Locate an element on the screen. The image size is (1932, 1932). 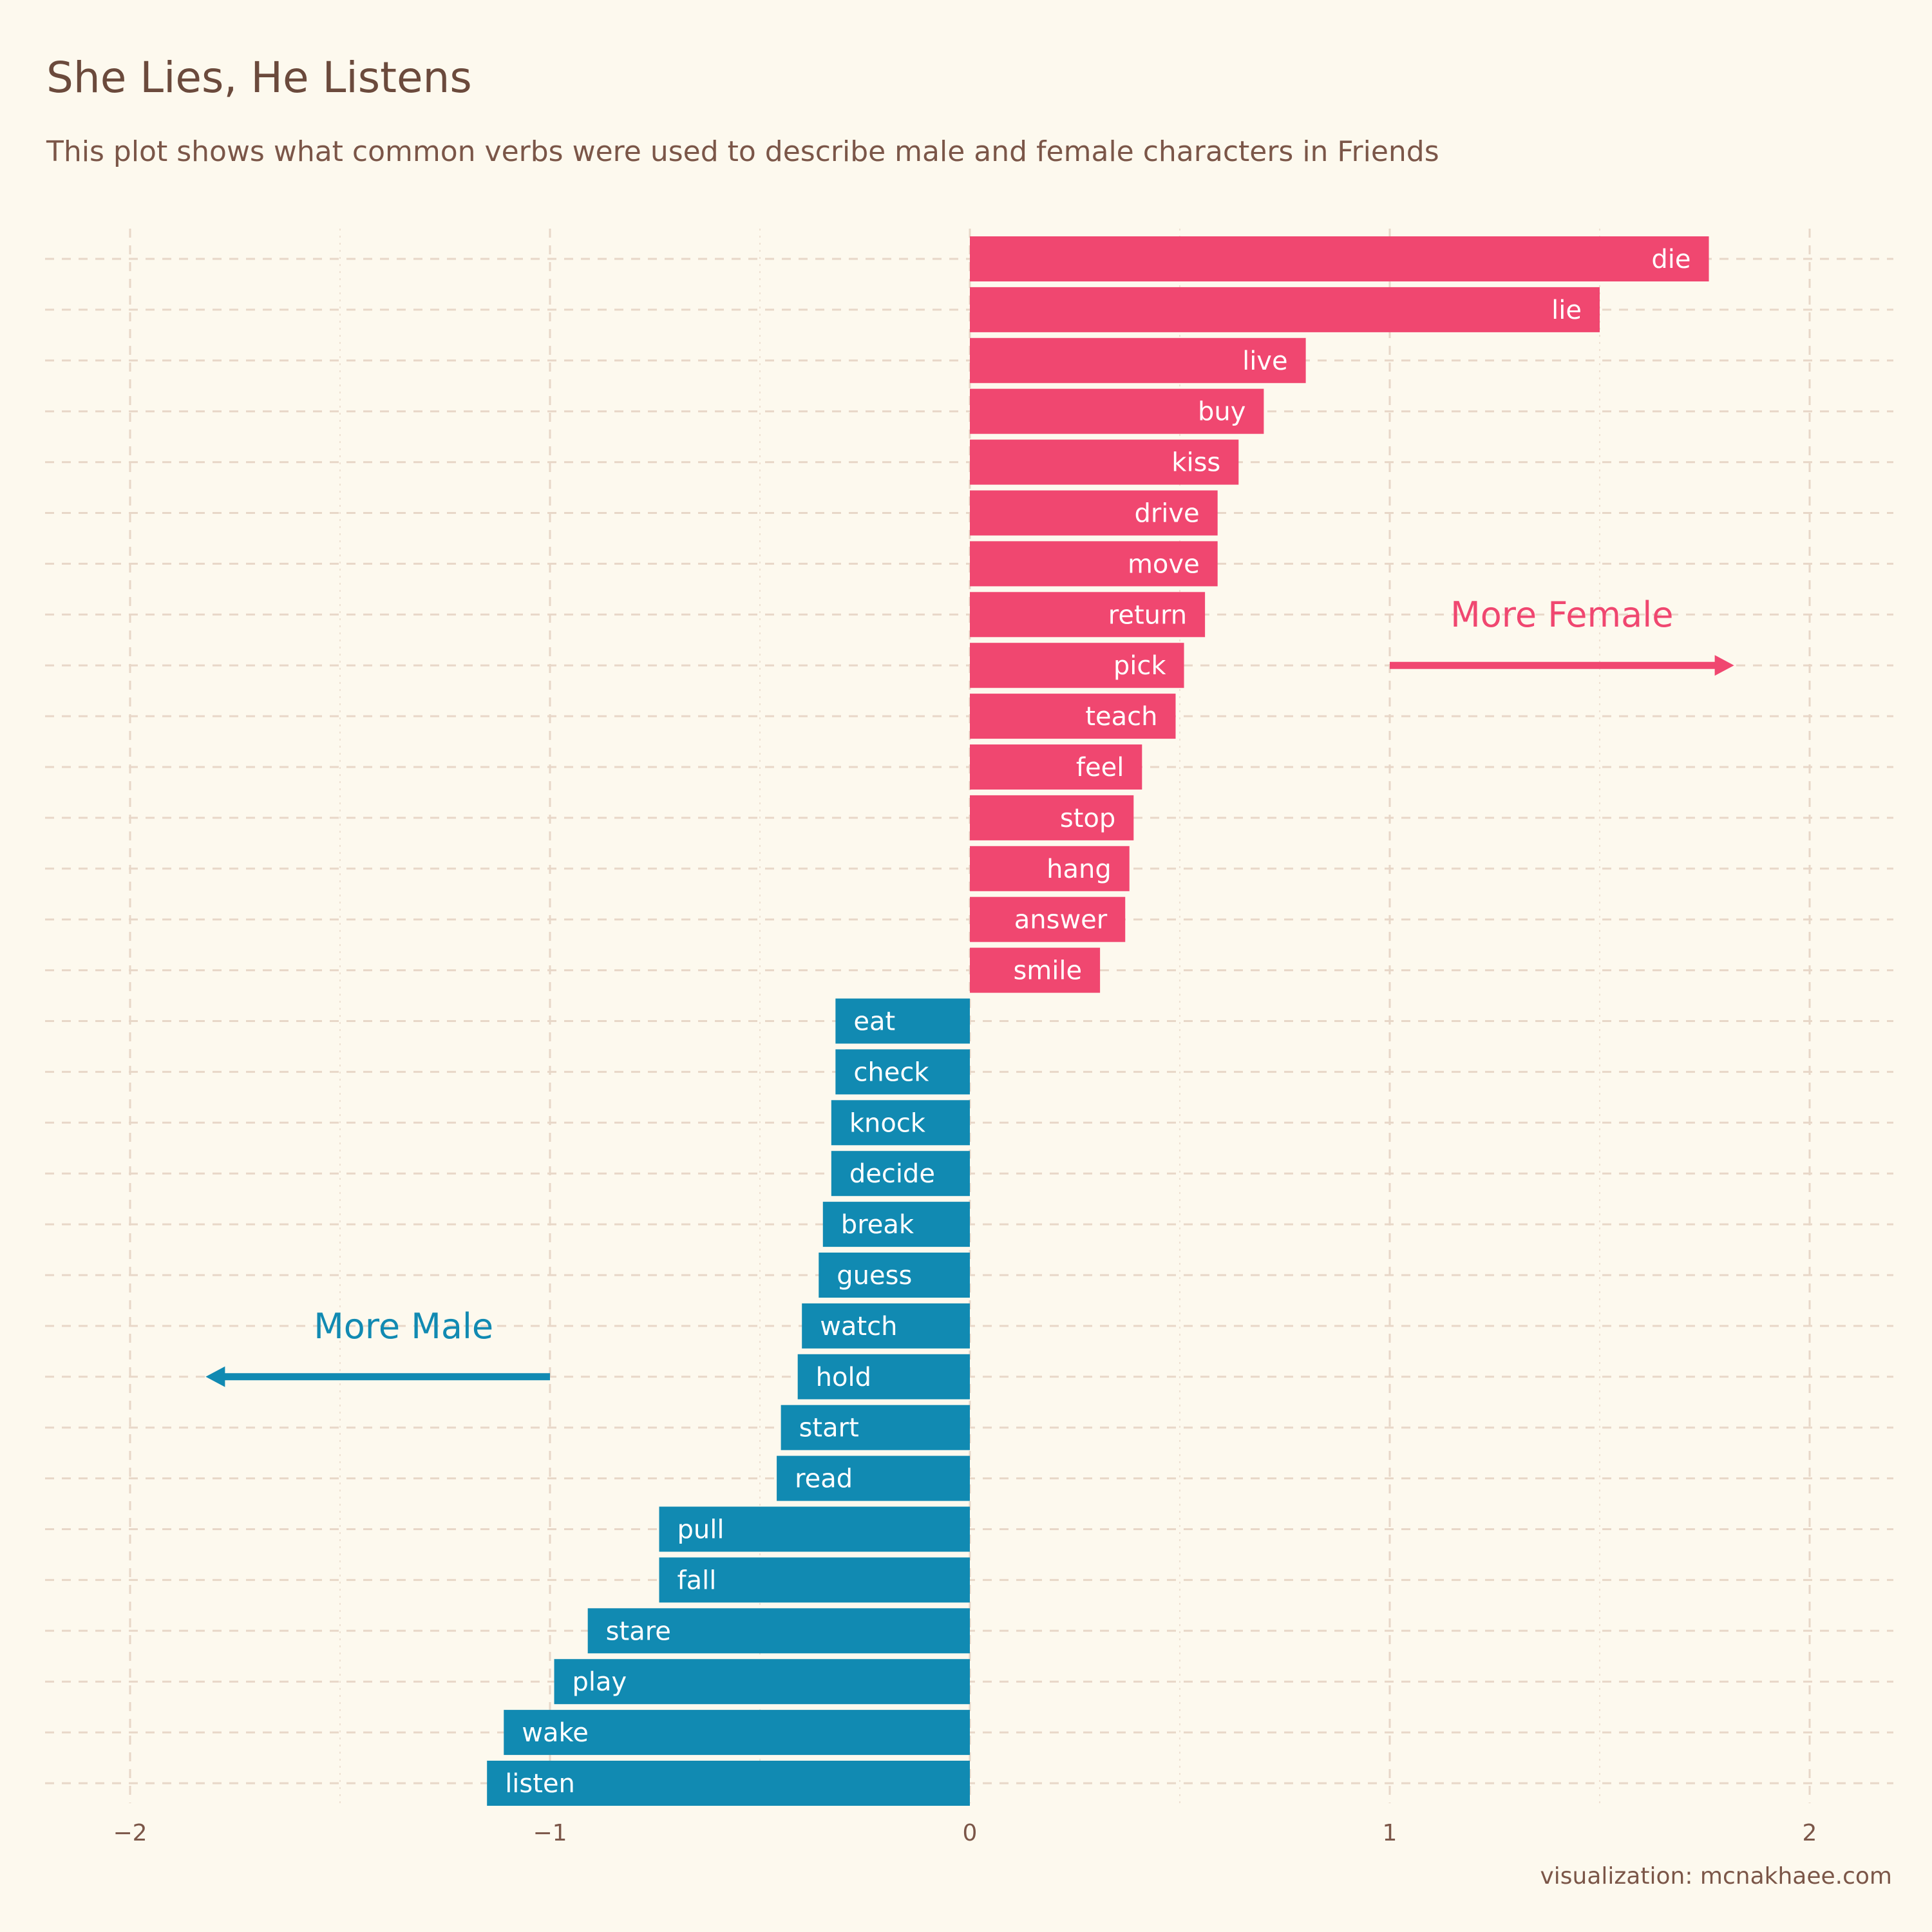
bar-die is located at coordinates (1339, 258).